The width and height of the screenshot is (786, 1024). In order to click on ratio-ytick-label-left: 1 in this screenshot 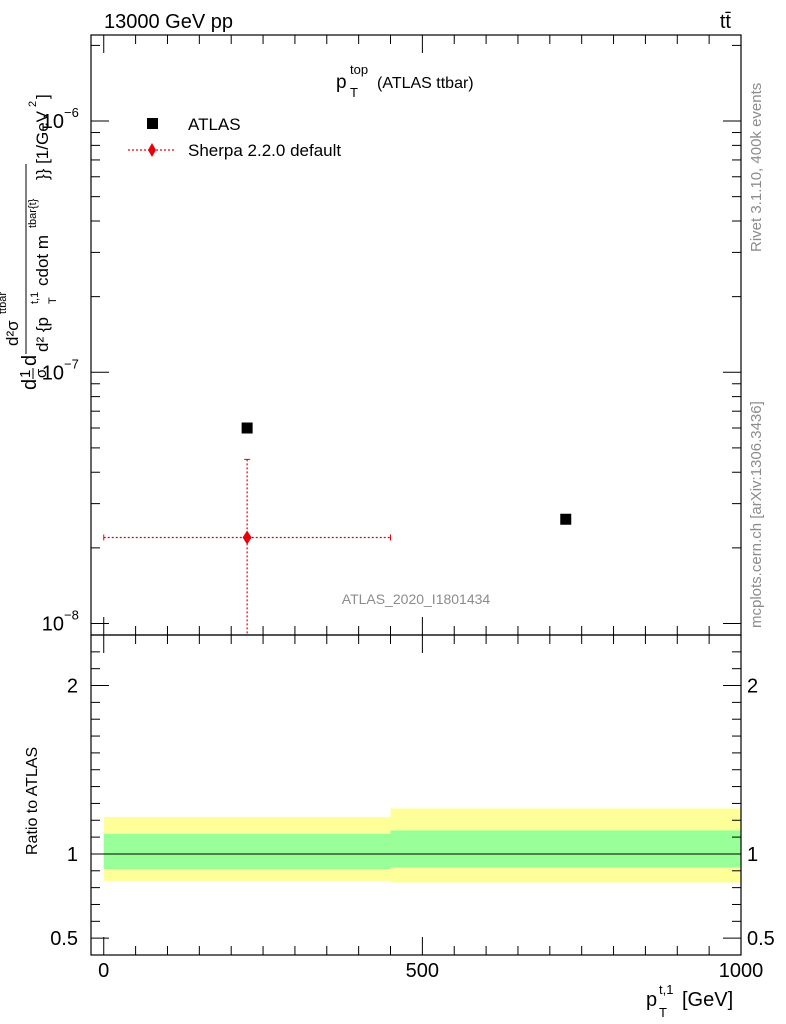, I will do `click(72, 855)`.